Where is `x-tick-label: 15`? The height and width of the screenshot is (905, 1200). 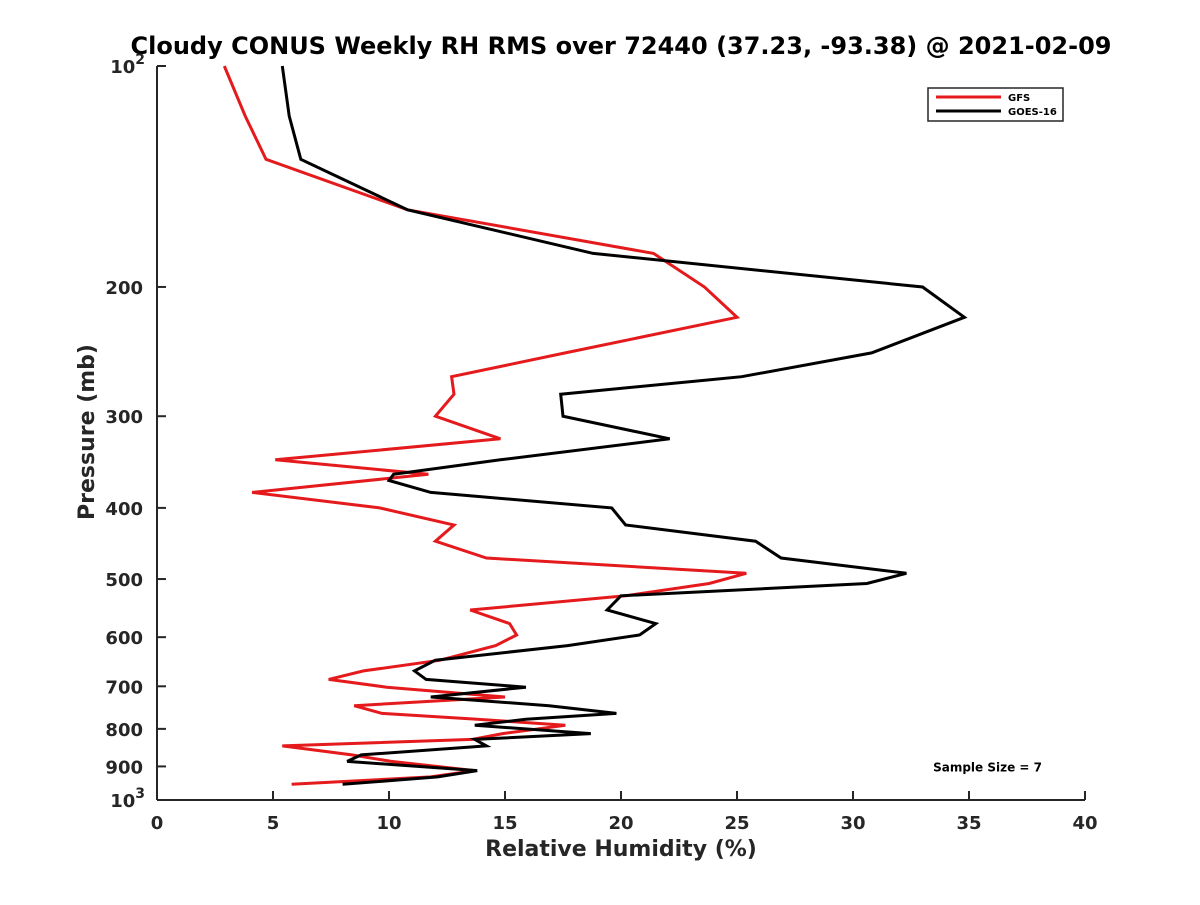
x-tick-label: 15 is located at coordinates (504, 823).